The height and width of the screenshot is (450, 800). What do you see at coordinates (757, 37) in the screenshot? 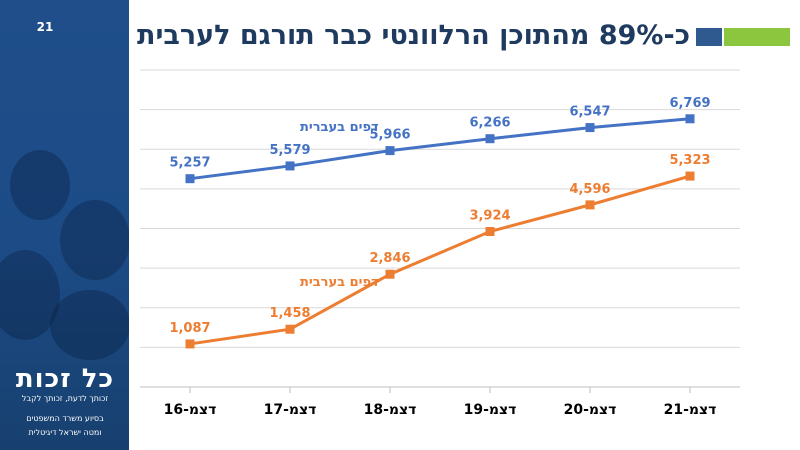
I see `title-accent-bar-green` at bounding box center [757, 37].